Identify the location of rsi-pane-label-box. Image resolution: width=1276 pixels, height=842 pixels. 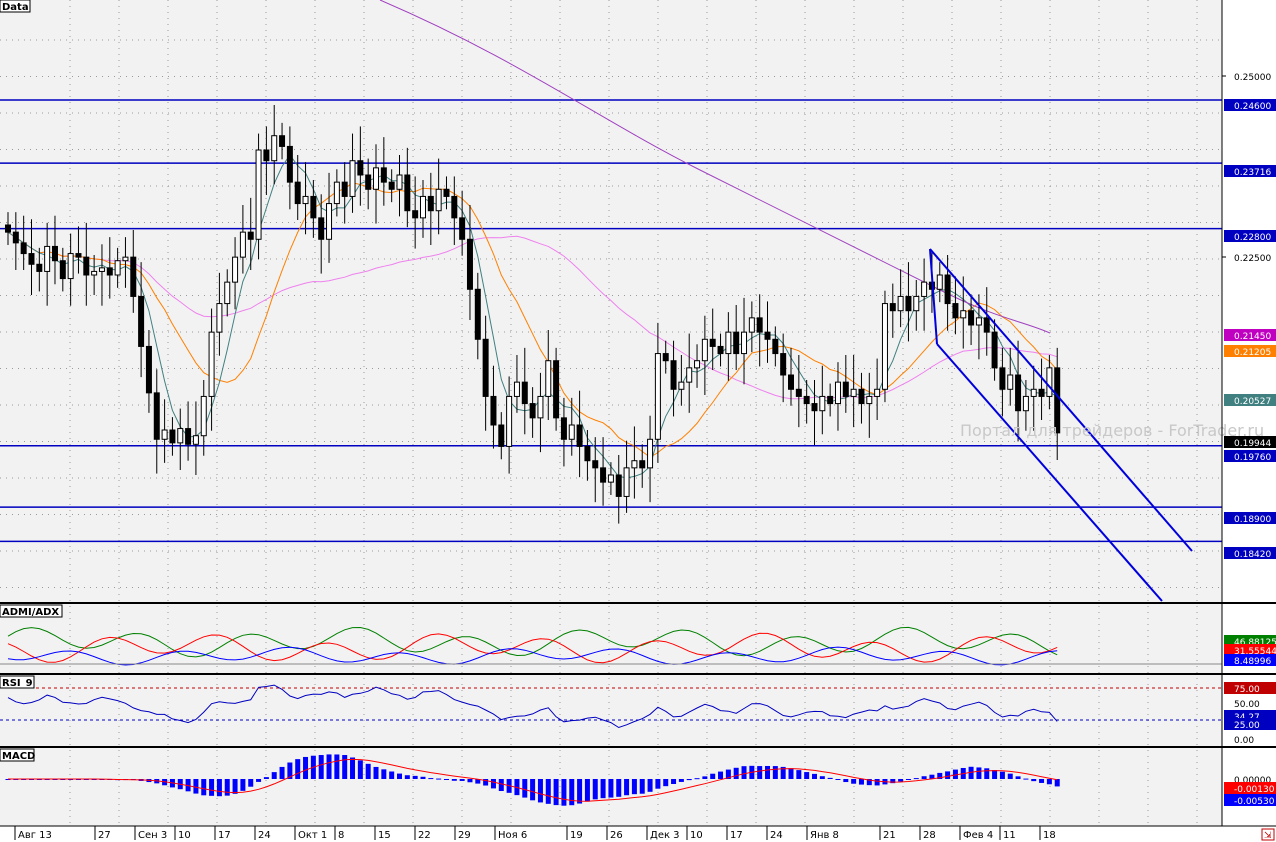
(17, 682).